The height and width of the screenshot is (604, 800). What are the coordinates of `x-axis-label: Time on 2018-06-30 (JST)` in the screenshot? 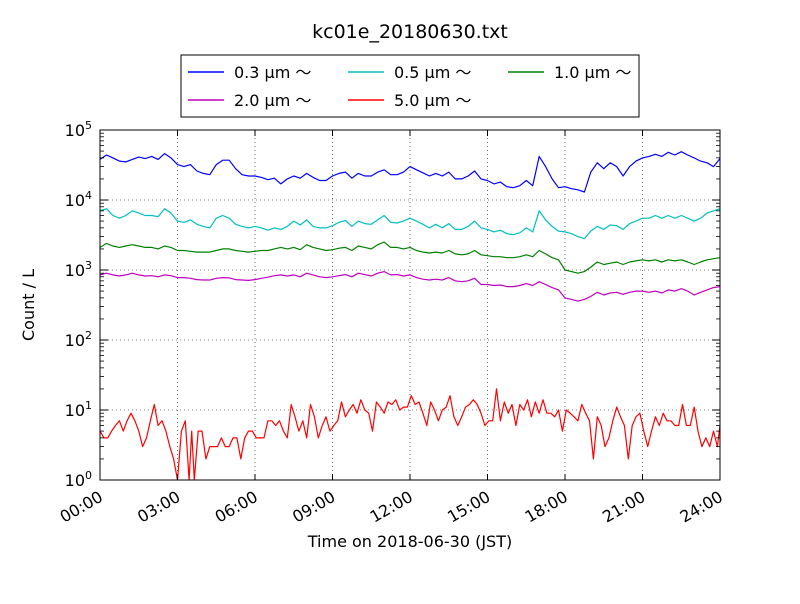 It's located at (409, 541).